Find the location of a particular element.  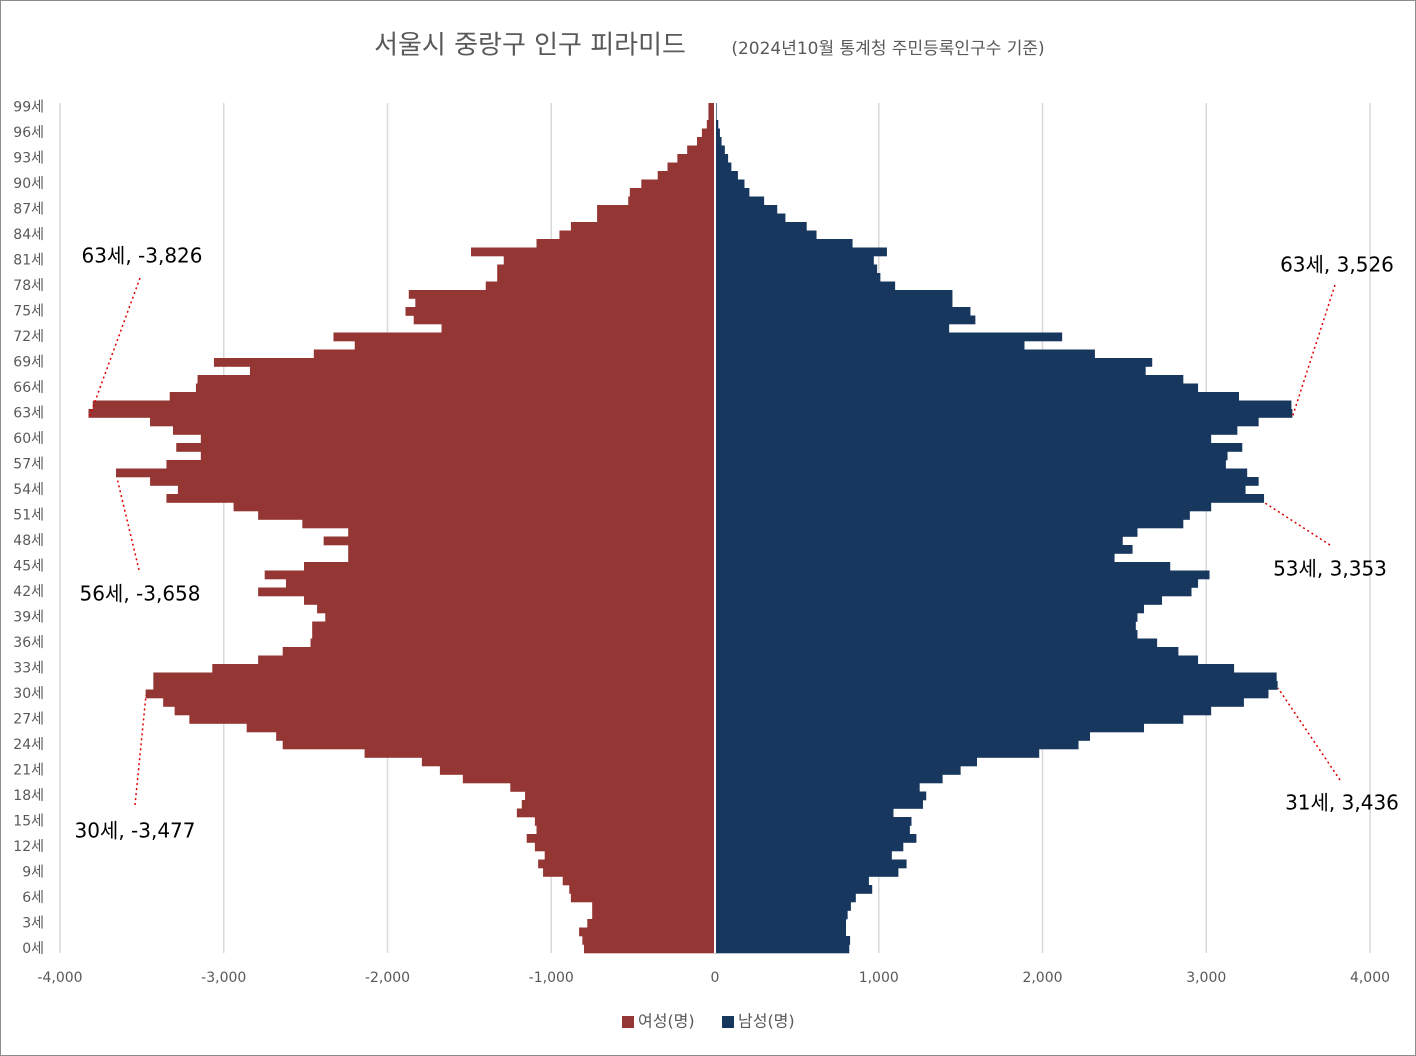

annotation: 31세, 3,436 is located at coordinates (1342, 803).